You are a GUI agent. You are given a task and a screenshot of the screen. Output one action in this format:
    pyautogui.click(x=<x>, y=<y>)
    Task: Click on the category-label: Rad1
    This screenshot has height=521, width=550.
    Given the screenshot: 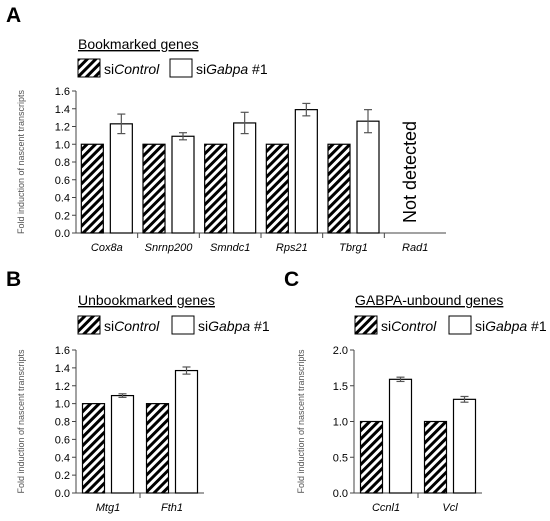 What is the action you would take?
    pyautogui.click(x=415, y=248)
    